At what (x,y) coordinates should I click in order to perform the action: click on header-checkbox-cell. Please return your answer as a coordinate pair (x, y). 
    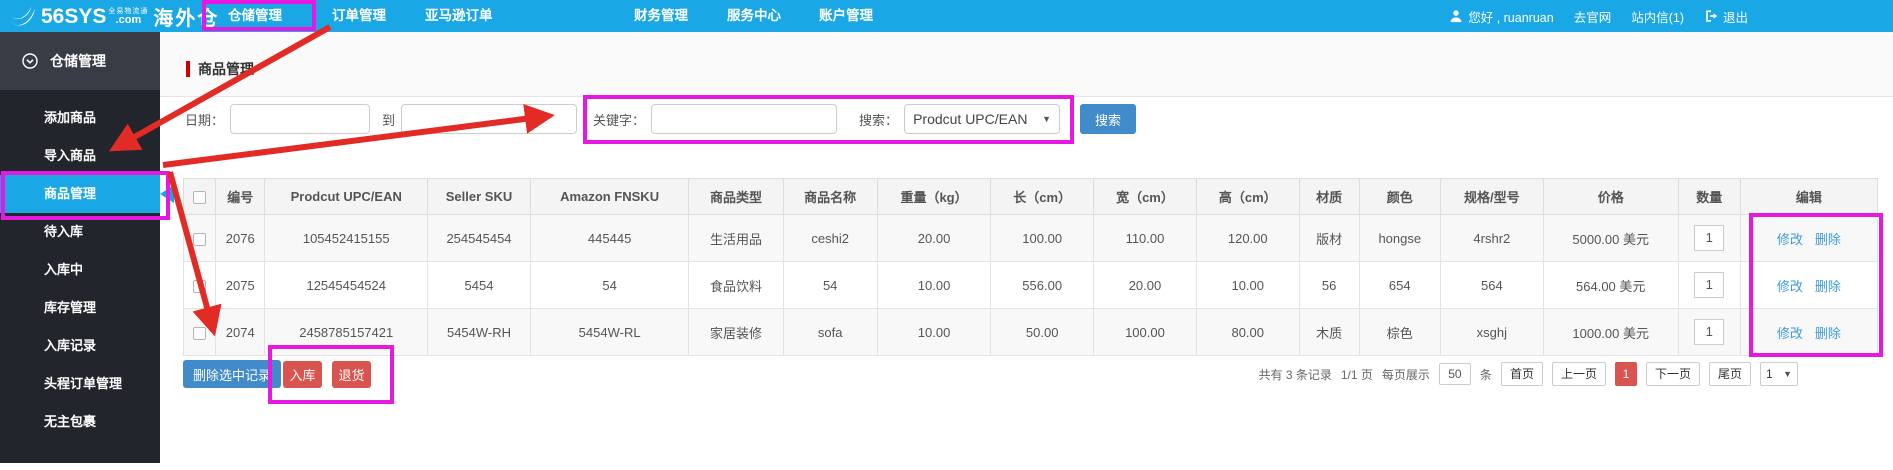
    Looking at the image, I should click on (199, 196).